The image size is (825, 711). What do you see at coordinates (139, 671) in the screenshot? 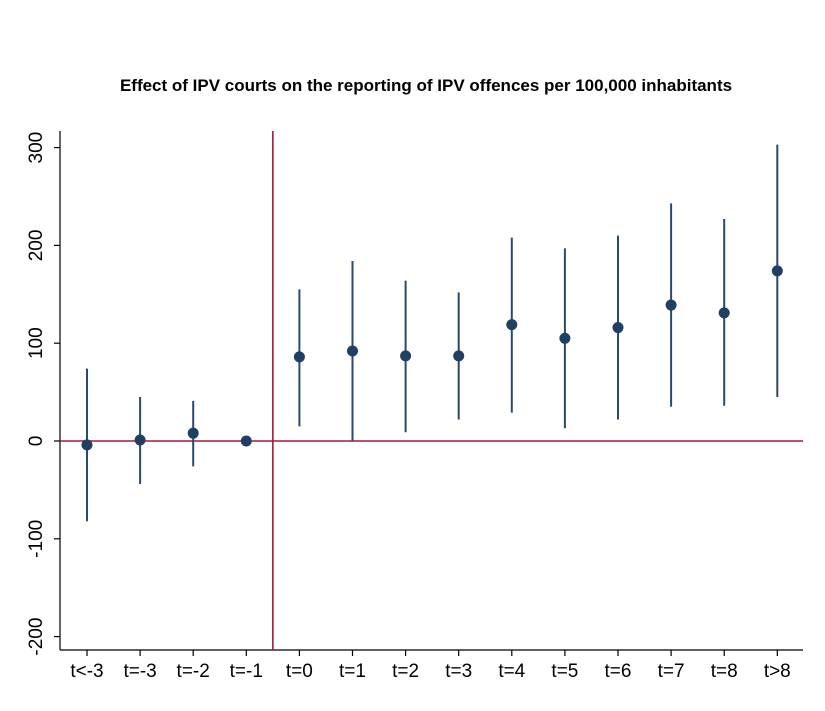
I see `x-tick-label: t=-3` at bounding box center [139, 671].